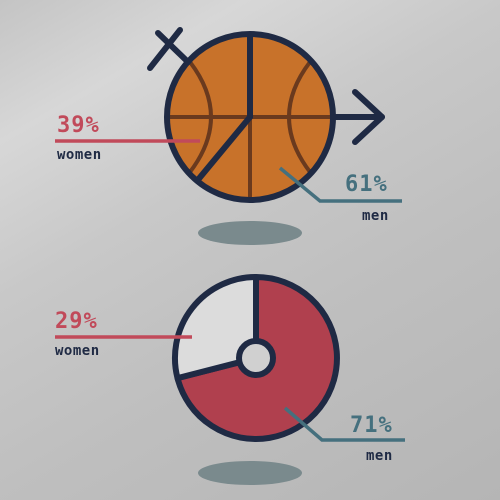 This screenshot has height=500, width=500. What do you see at coordinates (256, 358) in the screenshot?
I see `donut-center` at bounding box center [256, 358].